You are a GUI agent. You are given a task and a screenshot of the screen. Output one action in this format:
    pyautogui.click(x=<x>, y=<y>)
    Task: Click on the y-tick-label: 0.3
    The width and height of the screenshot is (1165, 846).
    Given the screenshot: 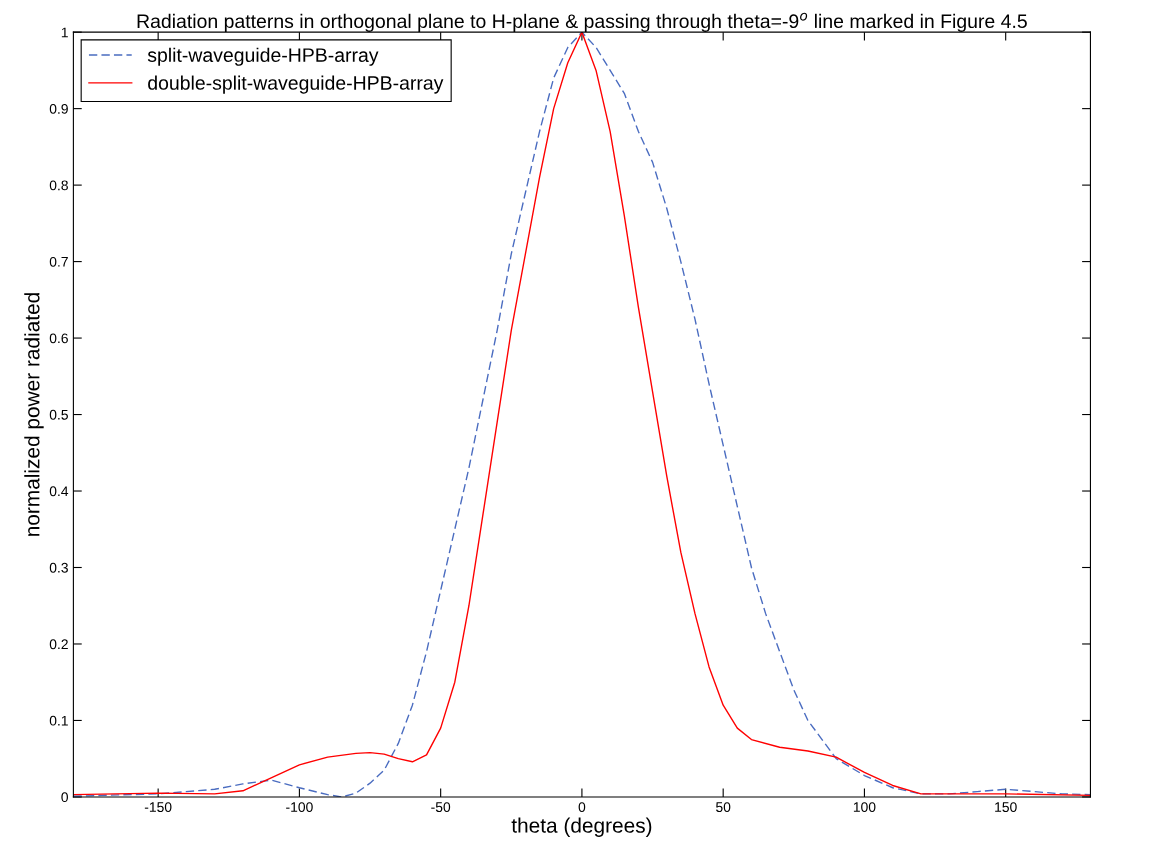 What is the action you would take?
    pyautogui.click(x=58, y=567)
    